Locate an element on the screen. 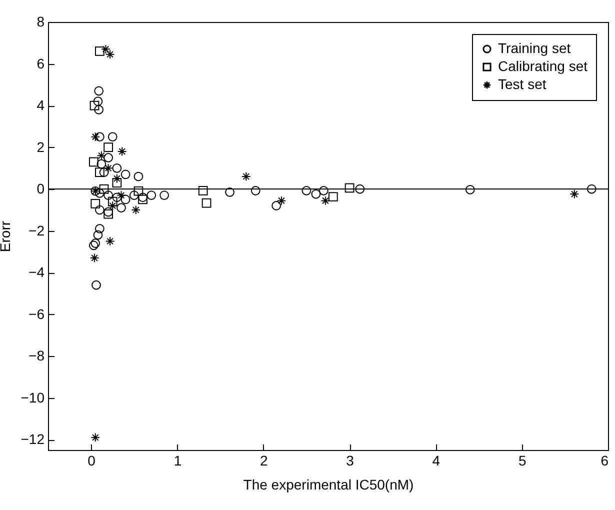 The width and height of the screenshot is (615, 510). y-tick-label: −12 is located at coordinates (32, 439).